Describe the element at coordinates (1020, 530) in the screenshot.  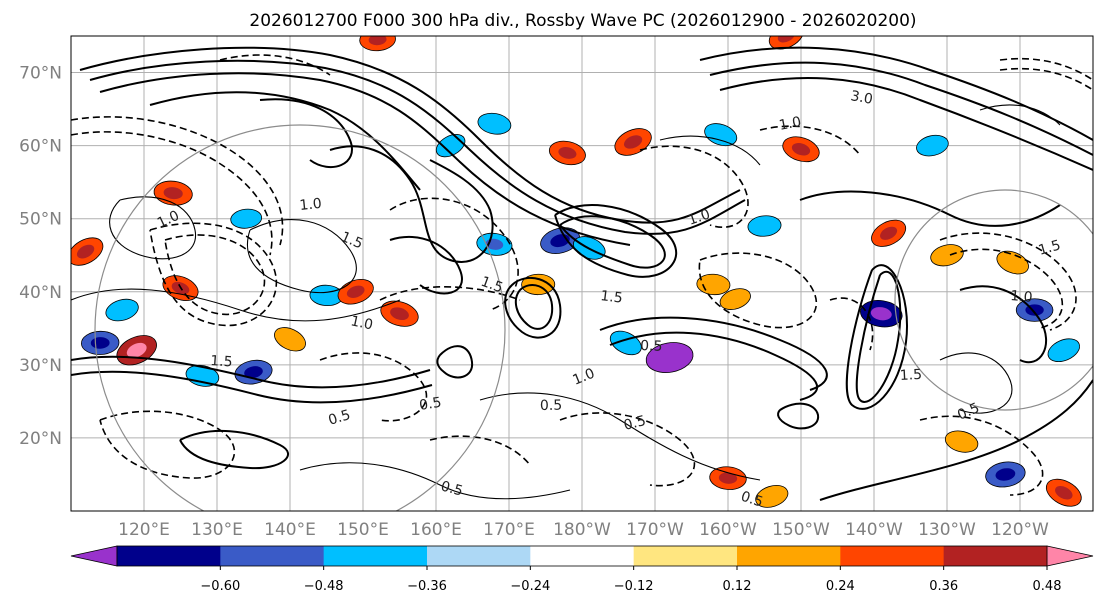
I see `lon-label-12: 120°W` at that location.